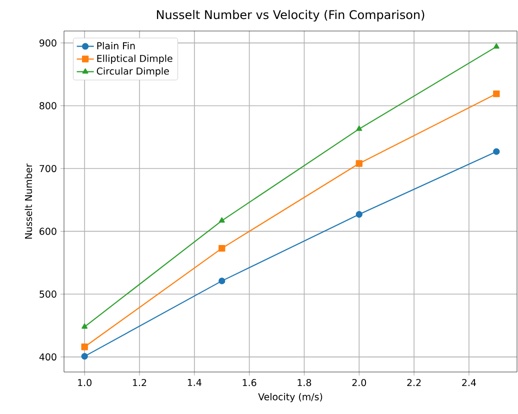  Describe the element at coordinates (48, 106) in the screenshot. I see `y-tick-label: 800` at that location.